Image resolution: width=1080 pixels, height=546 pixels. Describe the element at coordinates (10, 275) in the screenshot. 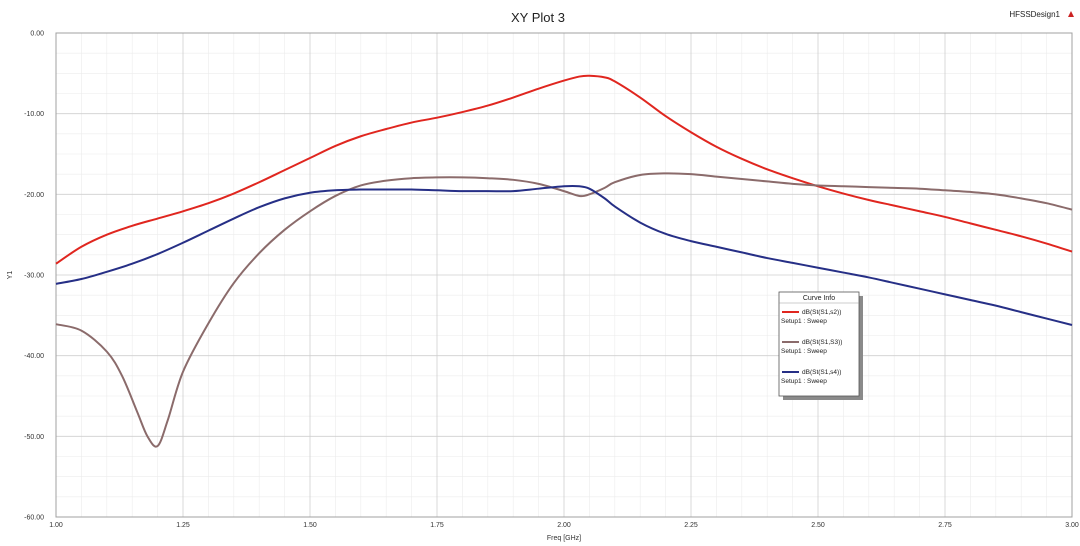

I see `y-axis-label: Y1` at that location.